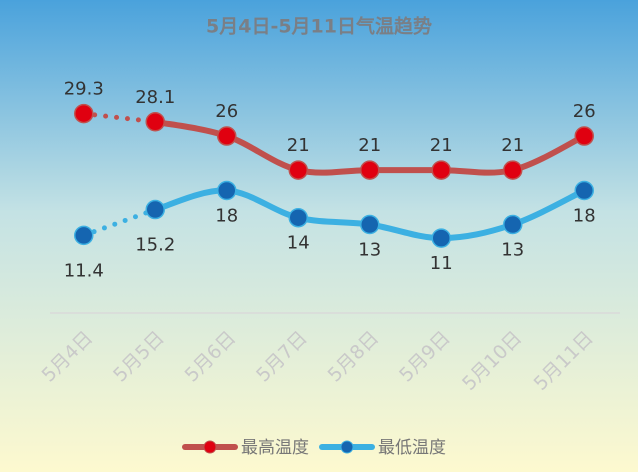 The image size is (638, 472). Describe the element at coordinates (155, 245) in the screenshot. I see `value-label: 15.2` at that location.